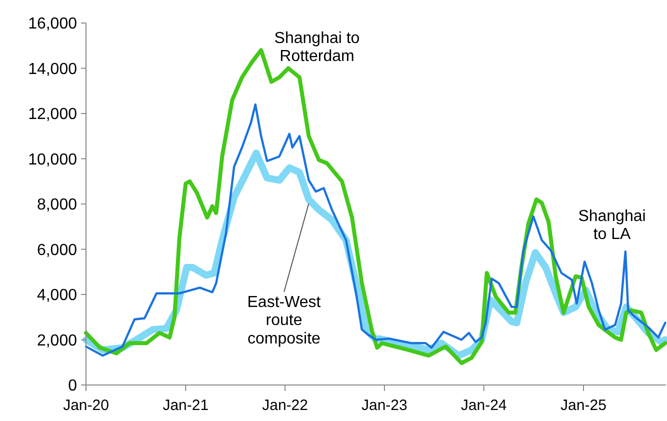  What do you see at coordinates (57, 205) in the screenshot?
I see `y-tick-label: 8,000` at bounding box center [57, 205].